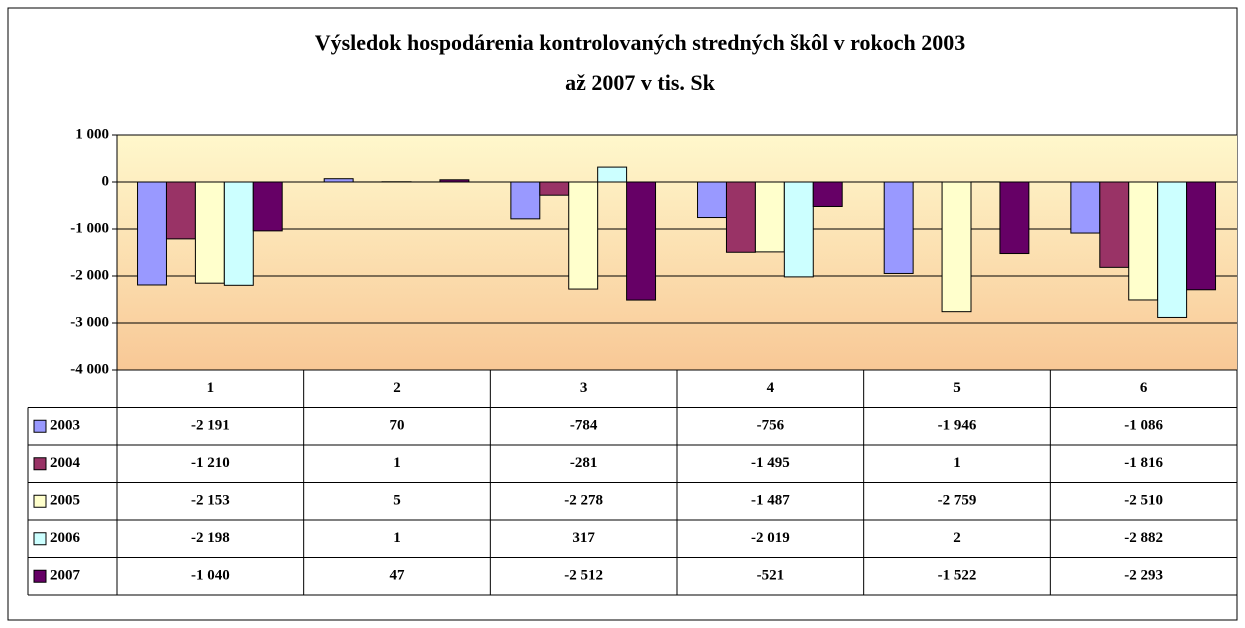 This screenshot has width=1245, height=628. I want to click on table-value: 2, so click(957, 538).